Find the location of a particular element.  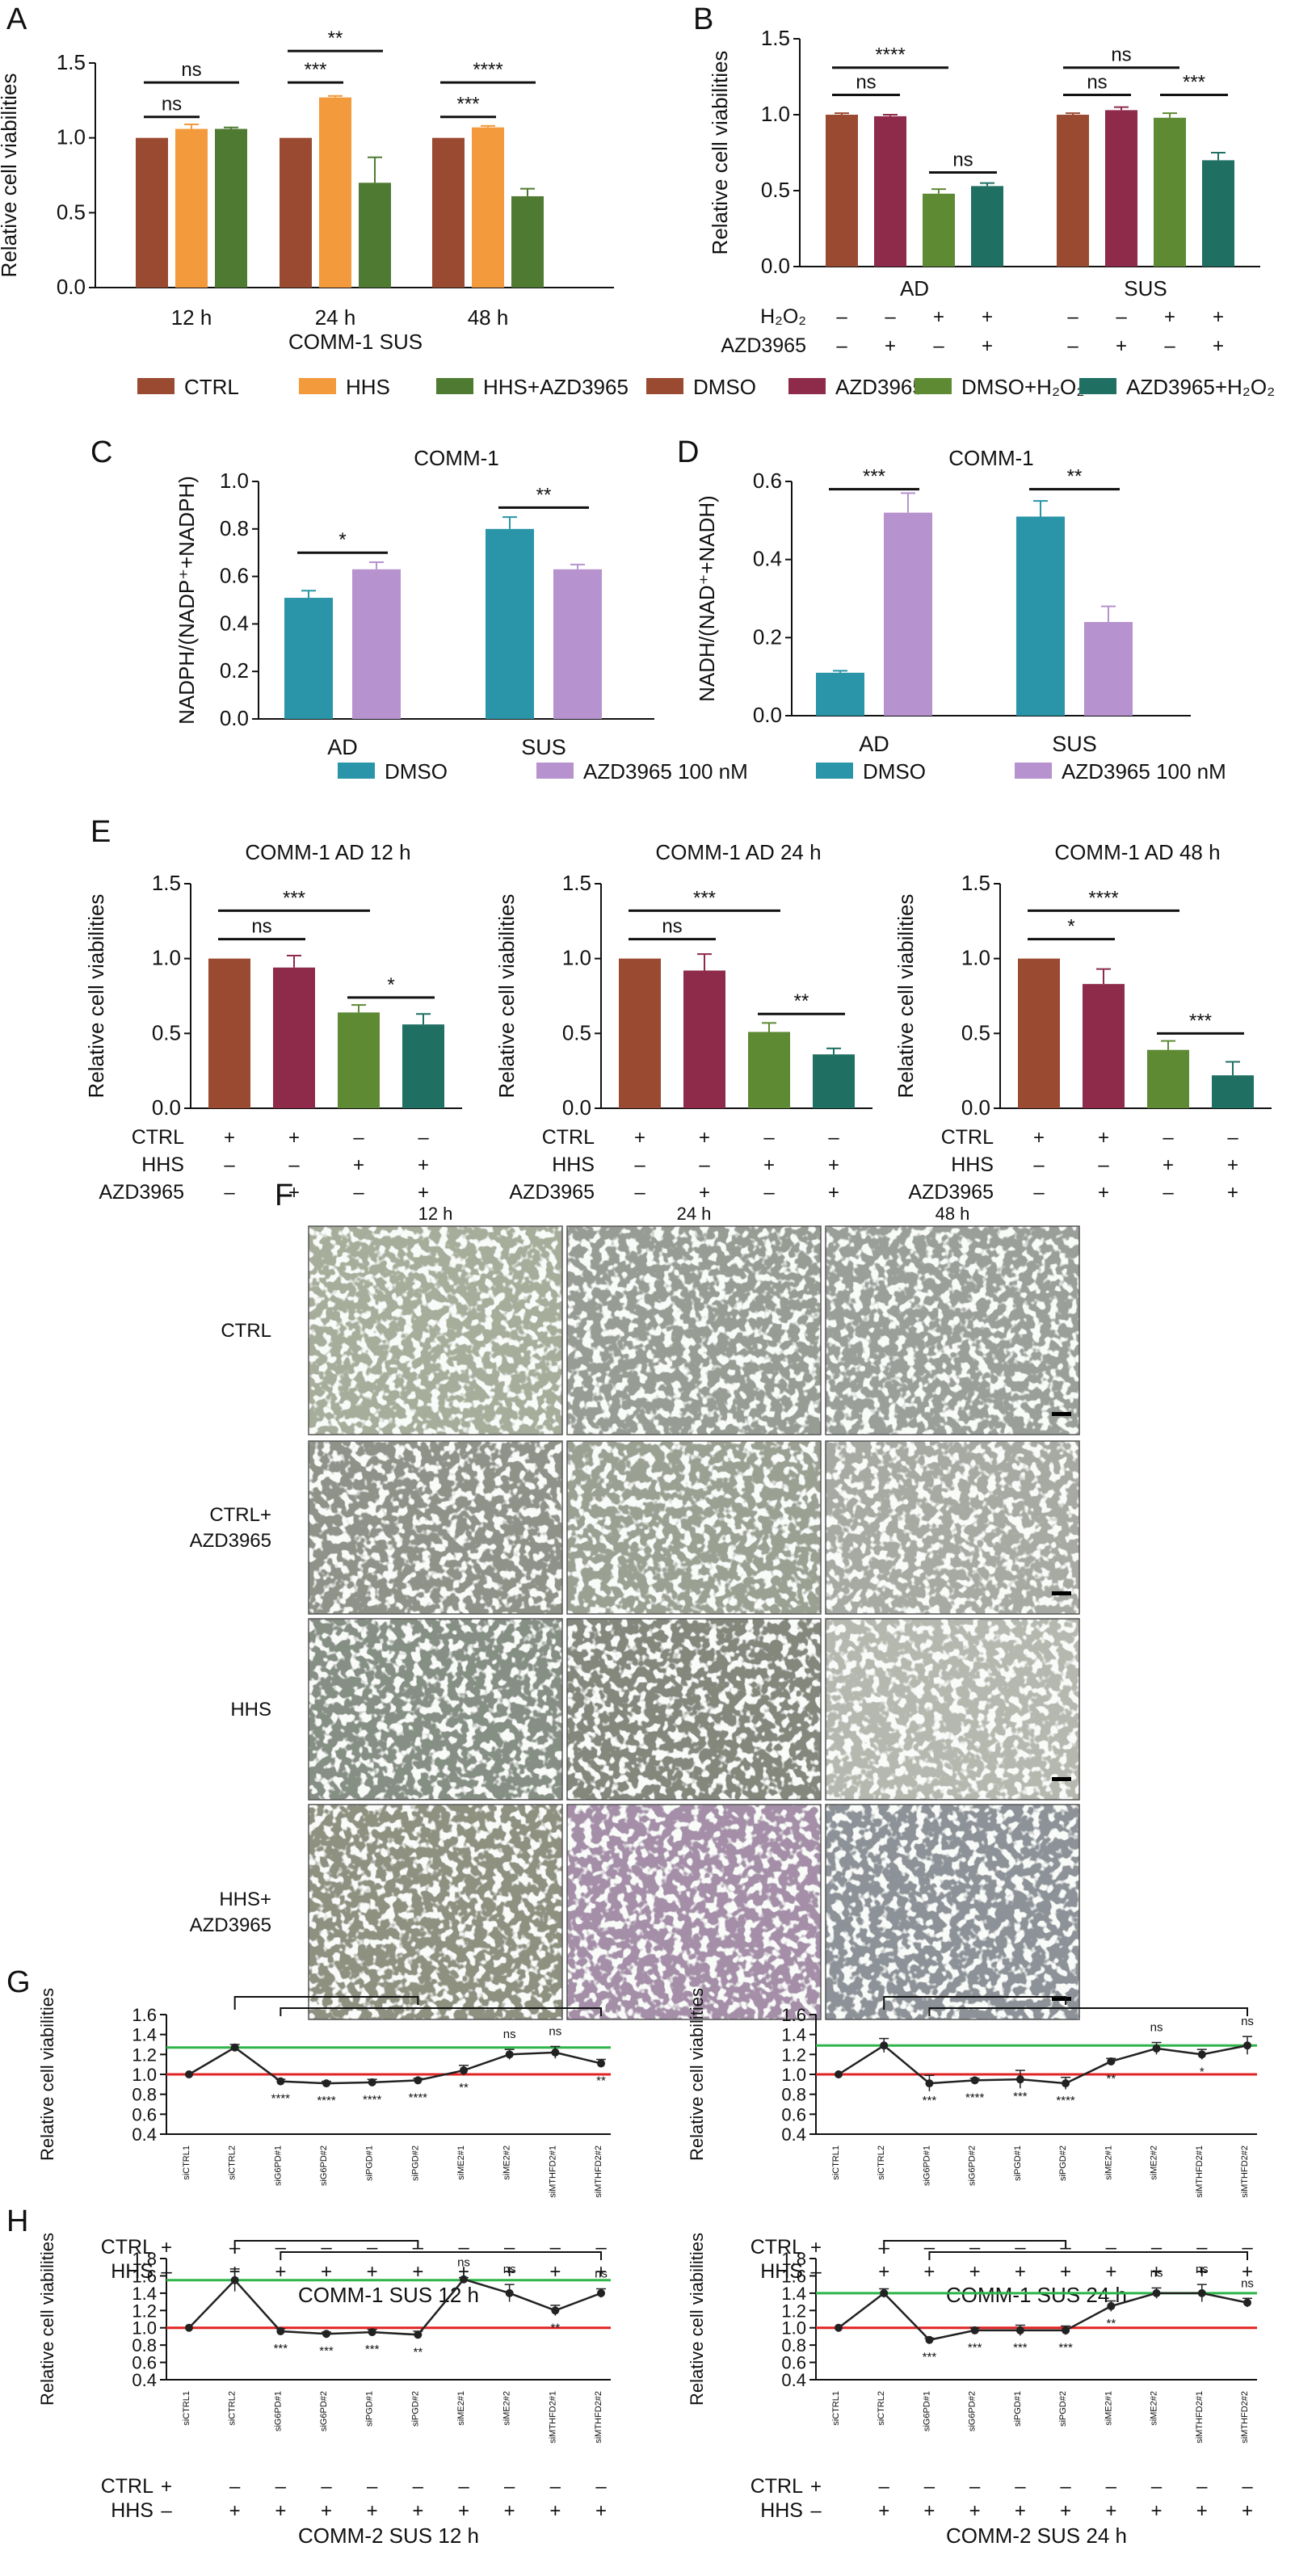

condition-label: H₂O₂ is located at coordinates (783, 316).